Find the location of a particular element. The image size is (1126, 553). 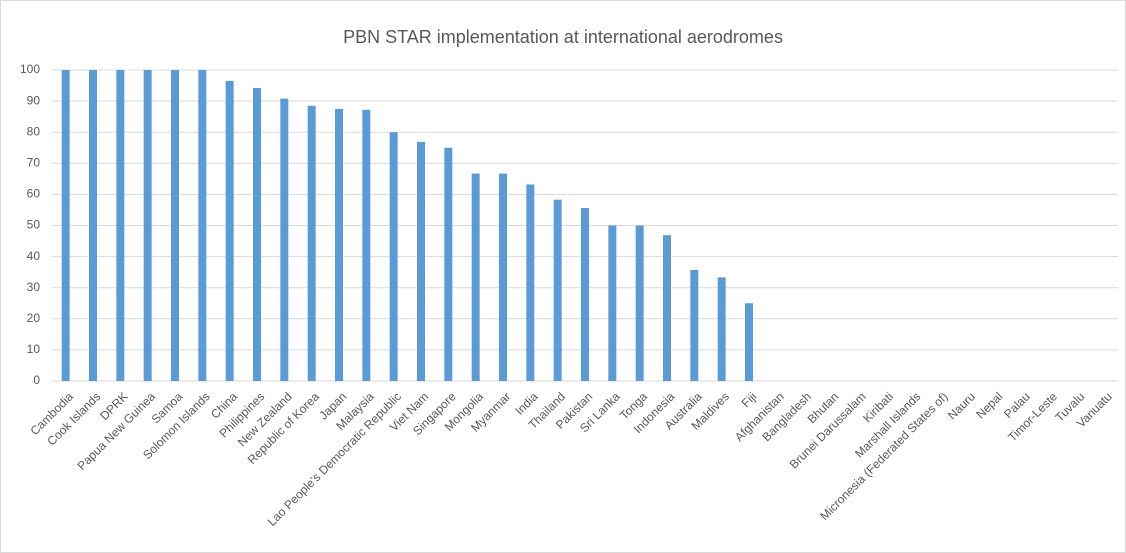

y-tick-label: 70 is located at coordinates (34, 162).